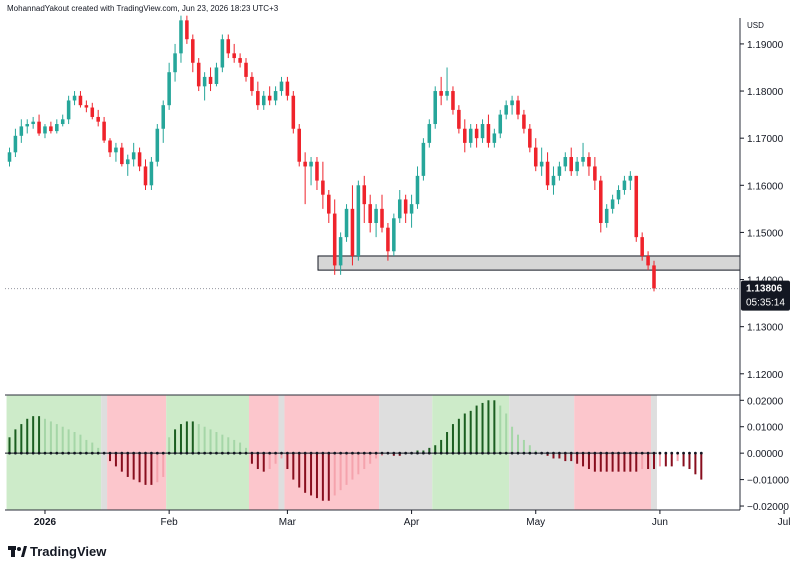 The image size is (800, 569). I want to click on time-tick-label: 2026, so click(45, 522).